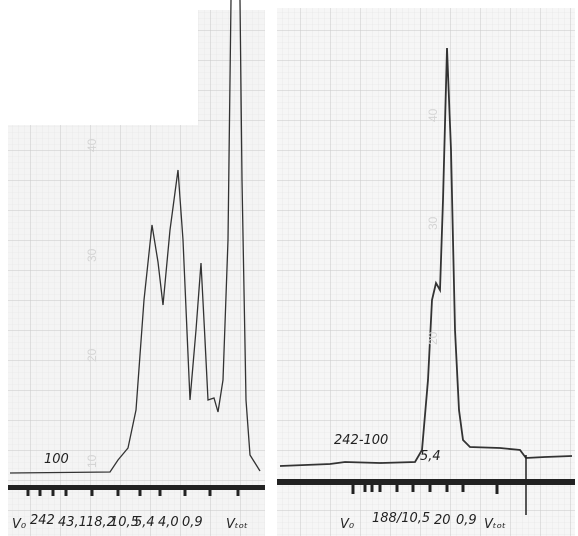 This screenshot has width=578, height=536. Describe the element at coordinates (124, 522) in the screenshot. I see `axis-label: 10,5` at that location.